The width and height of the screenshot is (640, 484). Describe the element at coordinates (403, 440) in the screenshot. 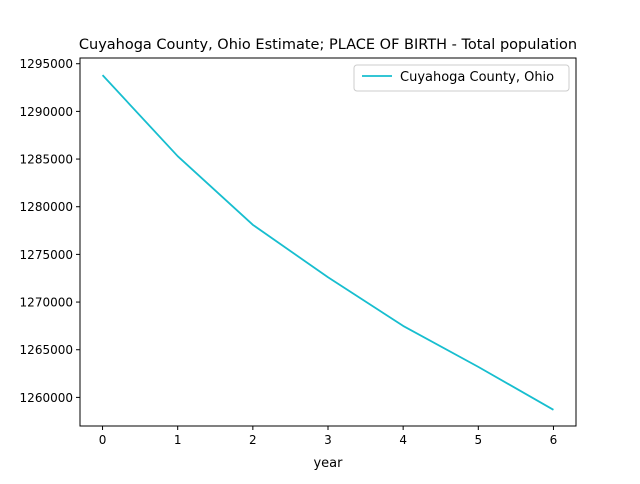

I see `x-tick-label: 4` at that location.